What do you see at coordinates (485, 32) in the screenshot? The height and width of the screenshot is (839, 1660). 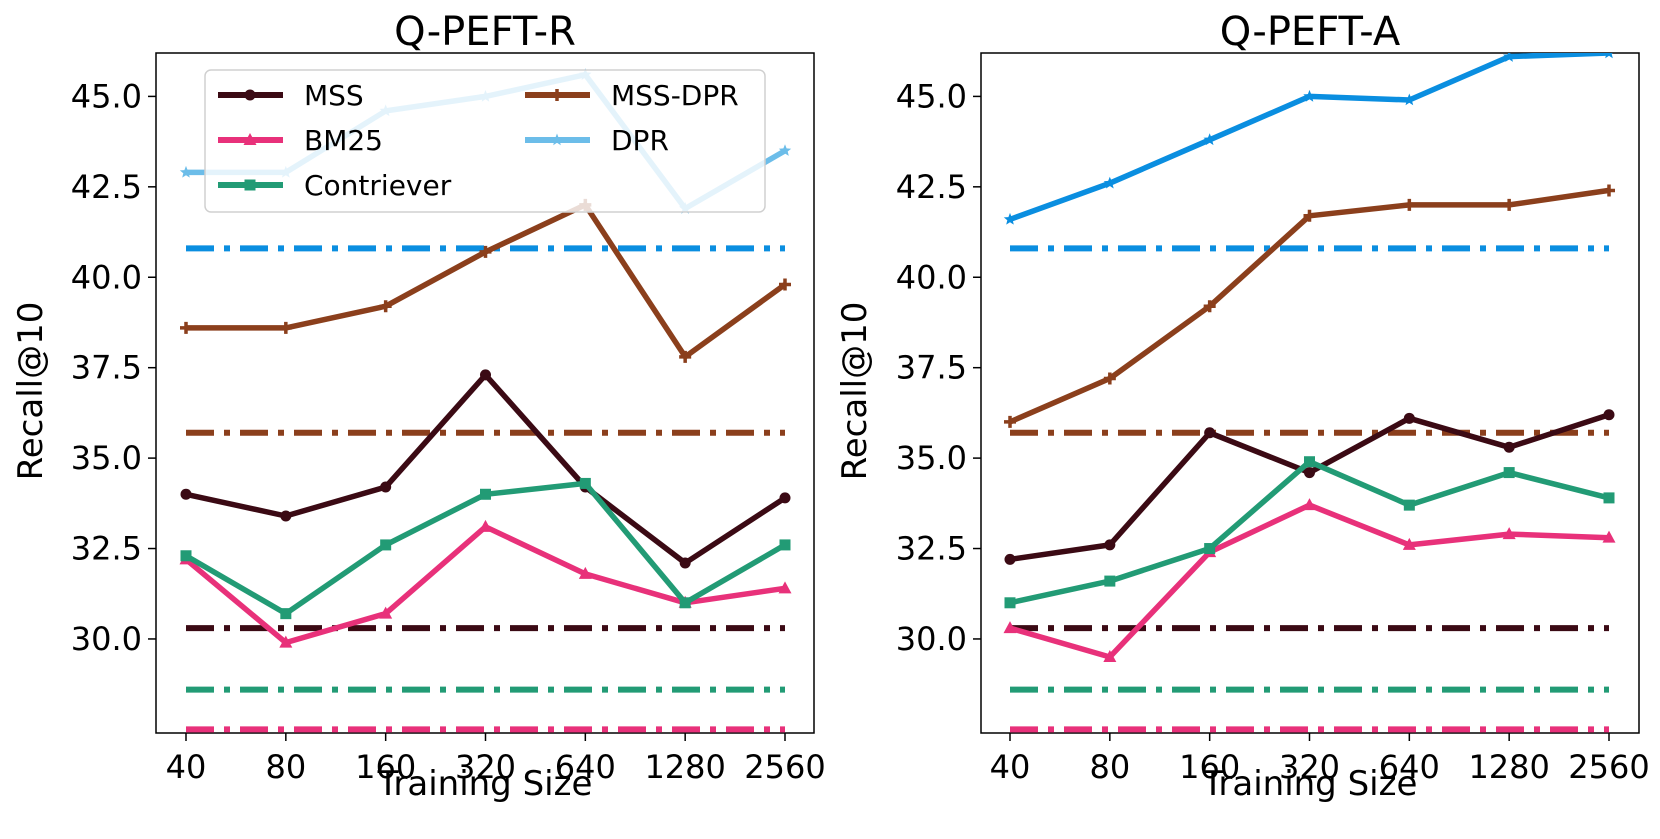 I see `chart-title: Q-PEFT-R` at bounding box center [485, 32].